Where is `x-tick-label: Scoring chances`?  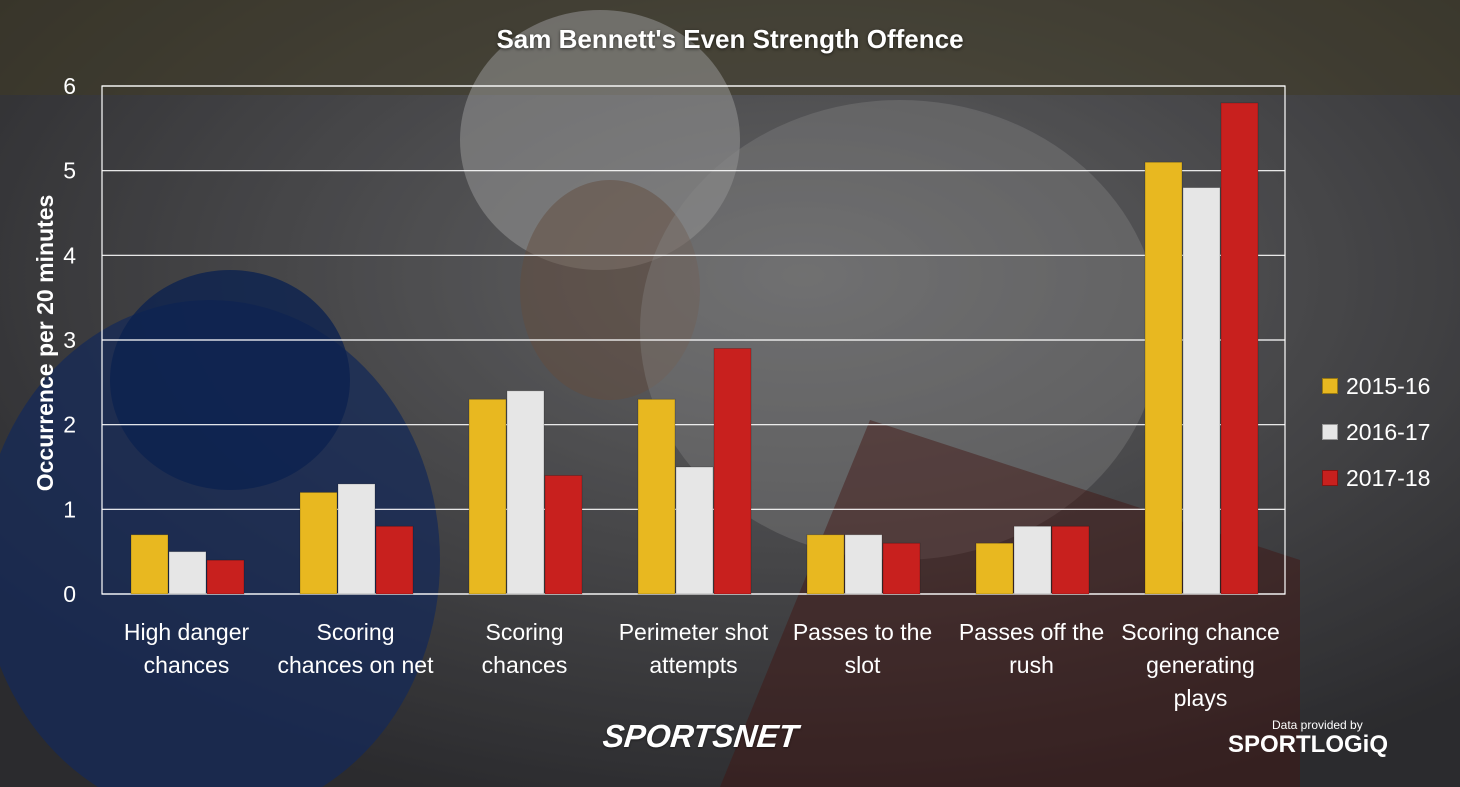
x-tick-label: Scoring chances is located at coordinates (525, 648).